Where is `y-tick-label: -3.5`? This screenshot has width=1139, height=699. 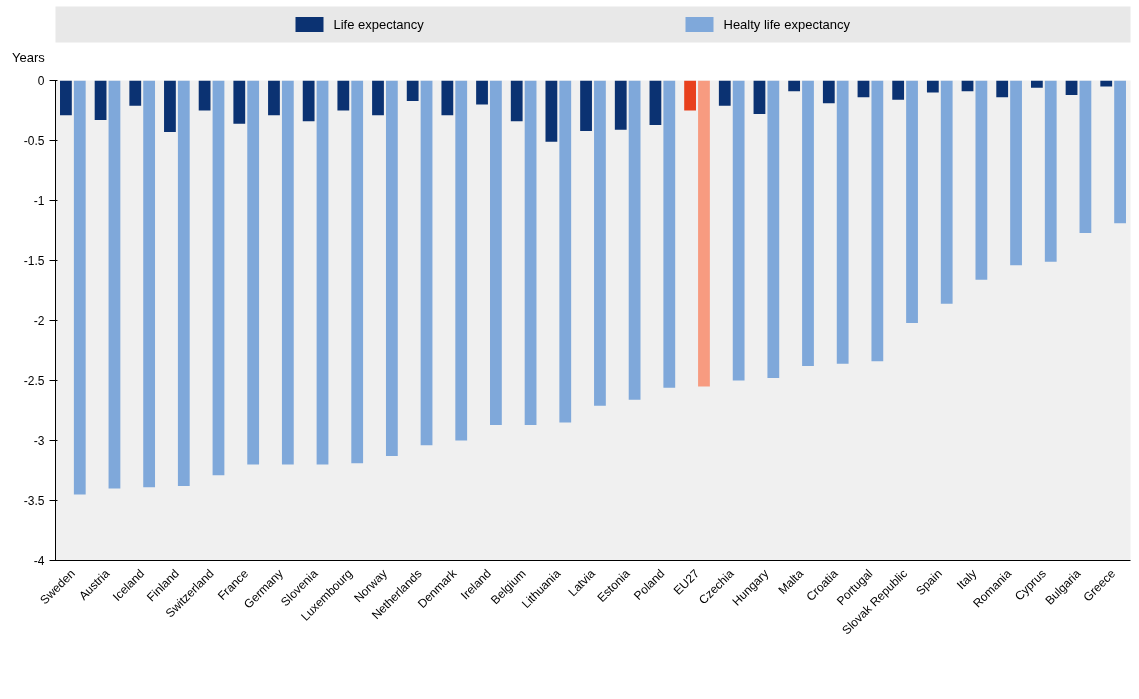 y-tick-label: -3.5 is located at coordinates (34, 501).